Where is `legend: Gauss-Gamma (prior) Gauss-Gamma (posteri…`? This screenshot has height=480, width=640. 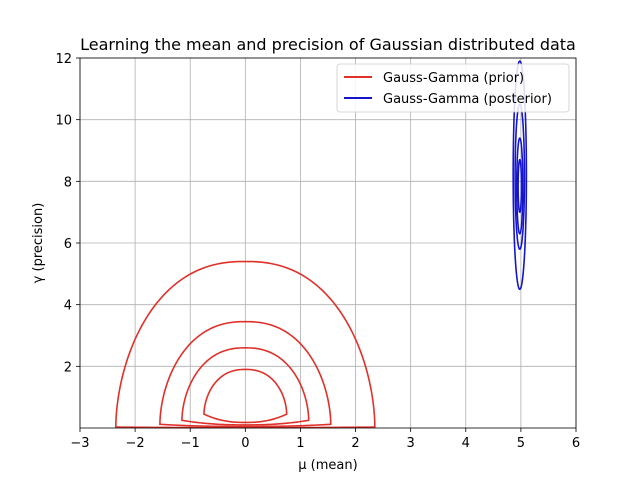
legend: Gauss-Gamma (prior) Gauss-Gamma (posteri… is located at coordinates (453, 88).